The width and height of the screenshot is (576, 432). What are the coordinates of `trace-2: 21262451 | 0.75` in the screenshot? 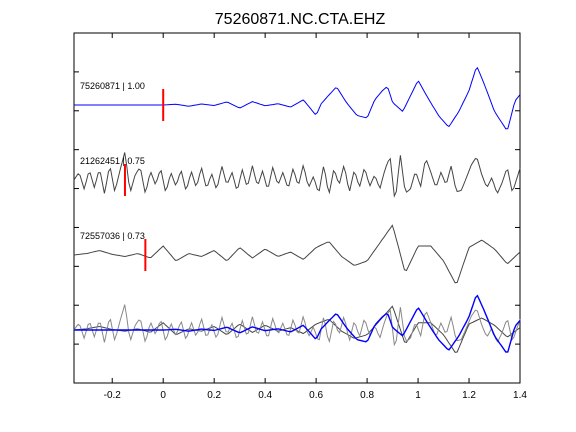 It's located at (297, 175).